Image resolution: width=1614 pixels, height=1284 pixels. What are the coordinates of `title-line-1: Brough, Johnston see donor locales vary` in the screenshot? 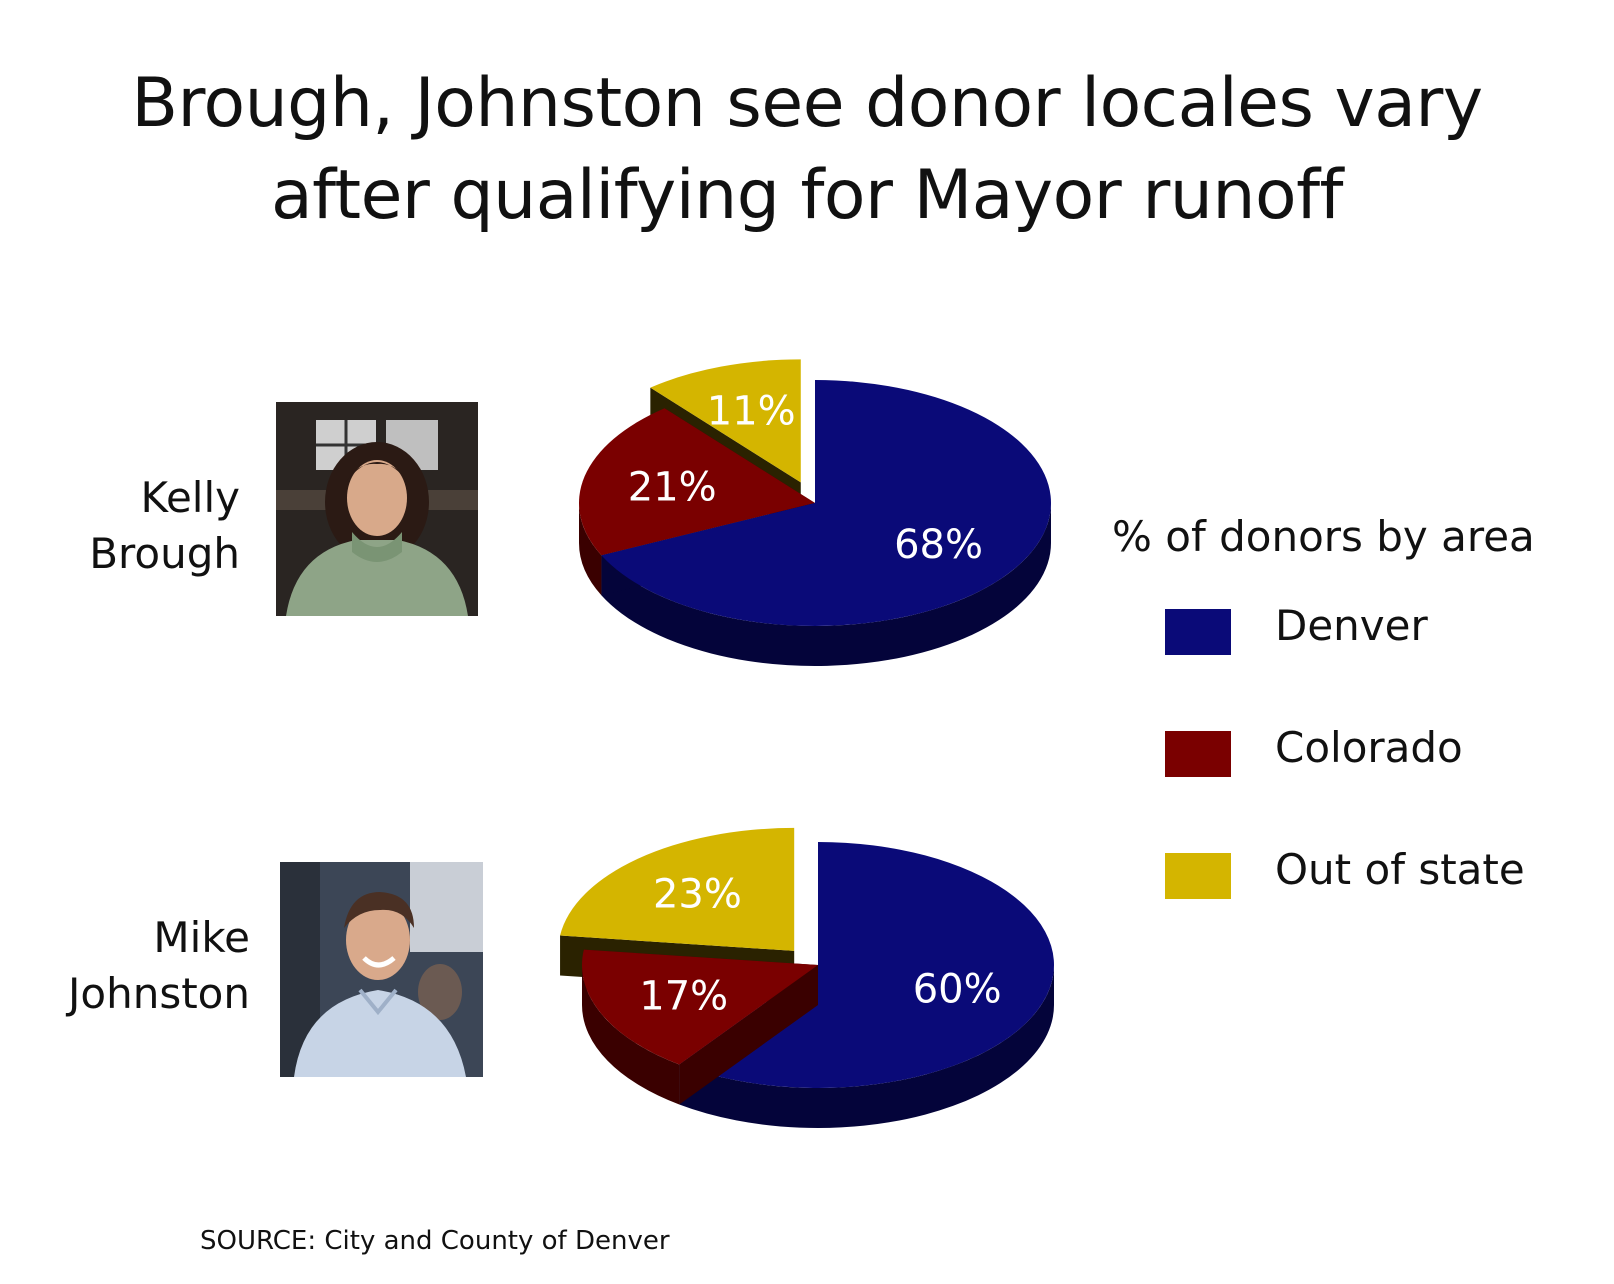 It's located at (807, 103).